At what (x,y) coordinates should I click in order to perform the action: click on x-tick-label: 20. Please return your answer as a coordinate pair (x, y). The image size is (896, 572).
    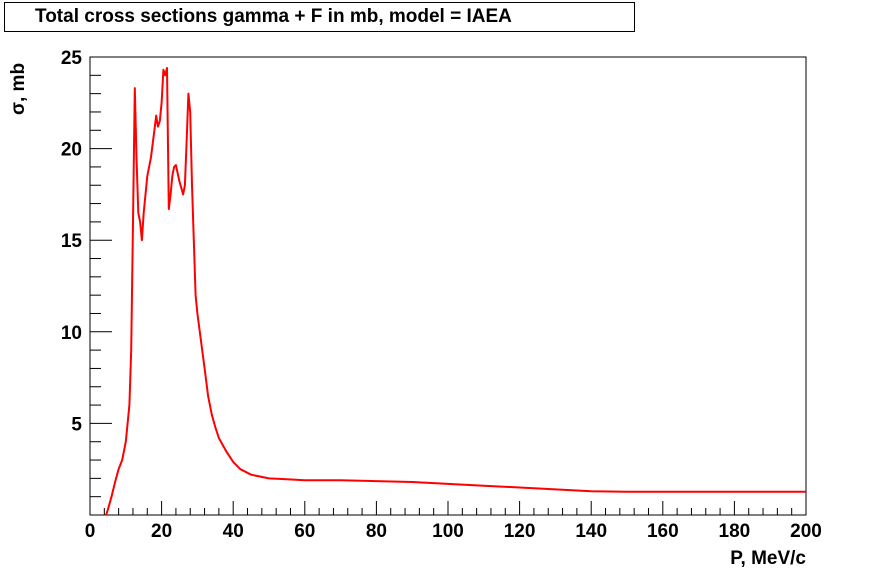
    Looking at the image, I should click on (161, 531).